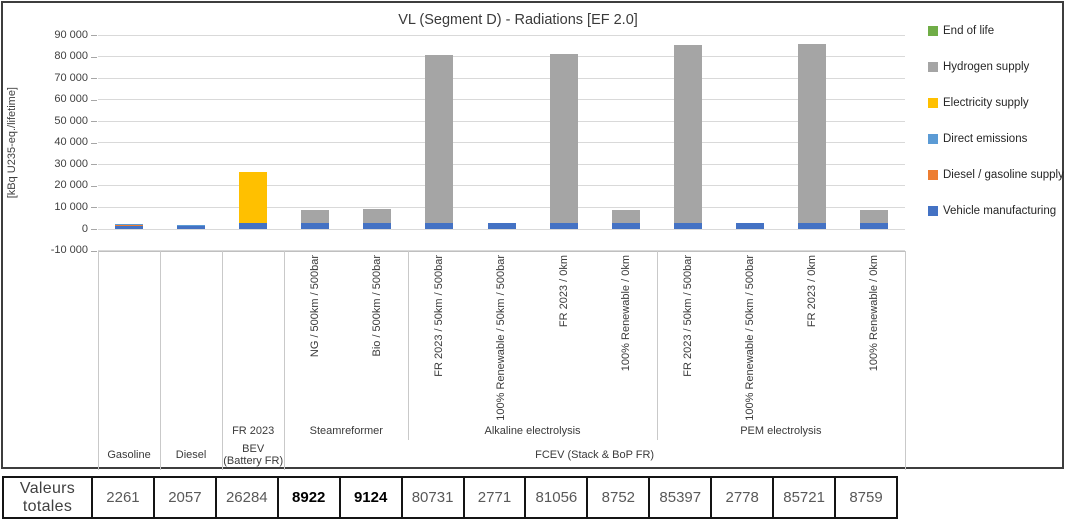 This screenshot has width=1073, height=525. What do you see at coordinates (986, 67) in the screenshot?
I see `legend-label: Hydrogen supply` at bounding box center [986, 67].